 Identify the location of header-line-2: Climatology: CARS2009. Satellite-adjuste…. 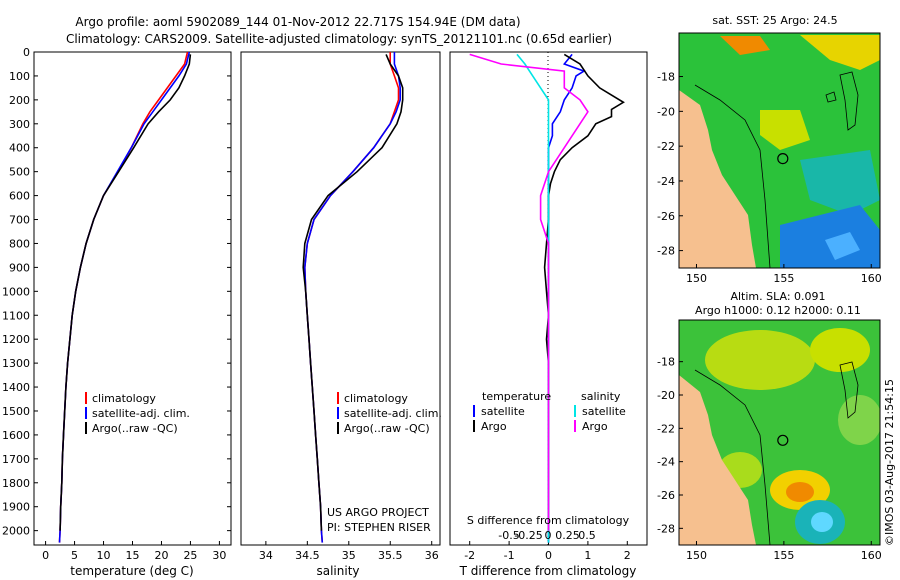
(339, 39).